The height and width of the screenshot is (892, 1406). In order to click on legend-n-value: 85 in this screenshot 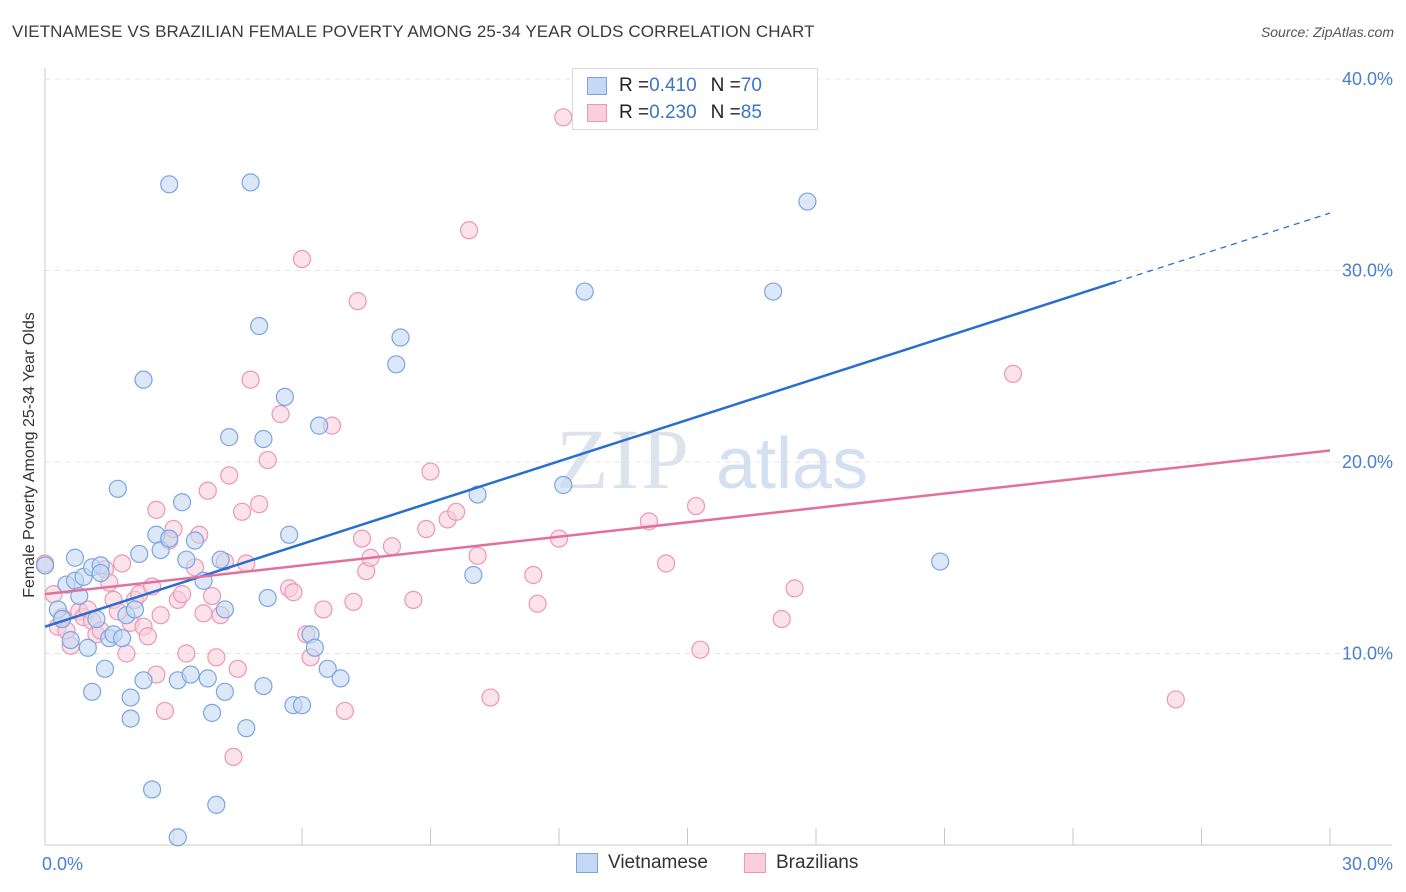, I will do `click(751, 112)`.